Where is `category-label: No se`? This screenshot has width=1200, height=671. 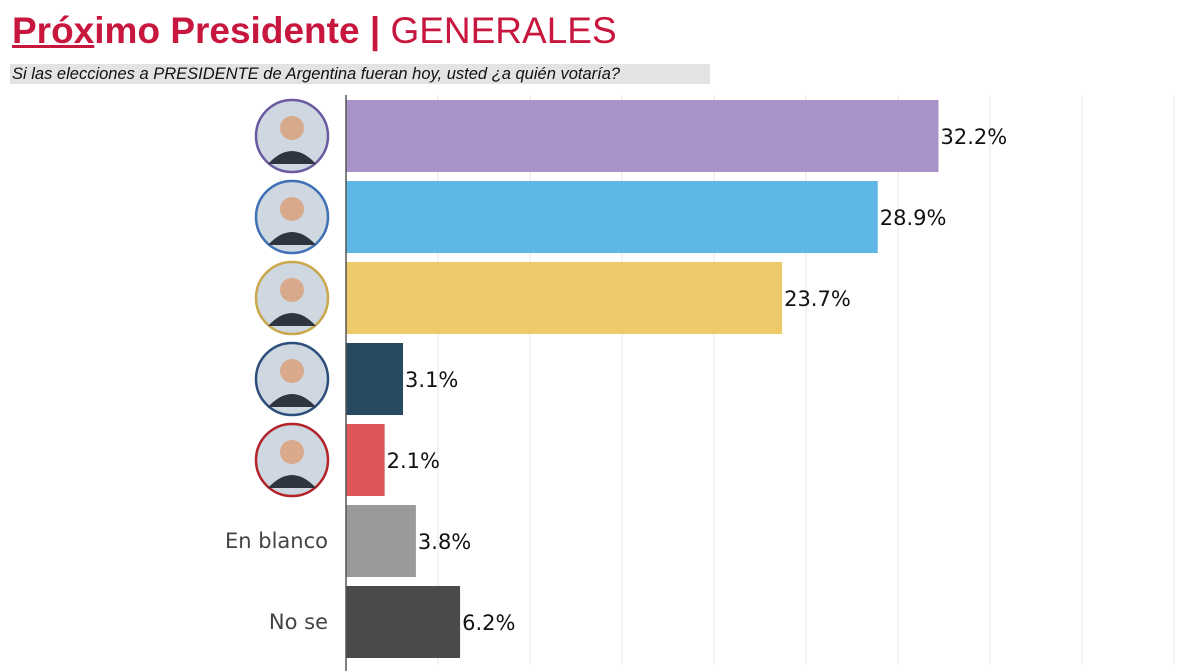
category-label: No se is located at coordinates (298, 622).